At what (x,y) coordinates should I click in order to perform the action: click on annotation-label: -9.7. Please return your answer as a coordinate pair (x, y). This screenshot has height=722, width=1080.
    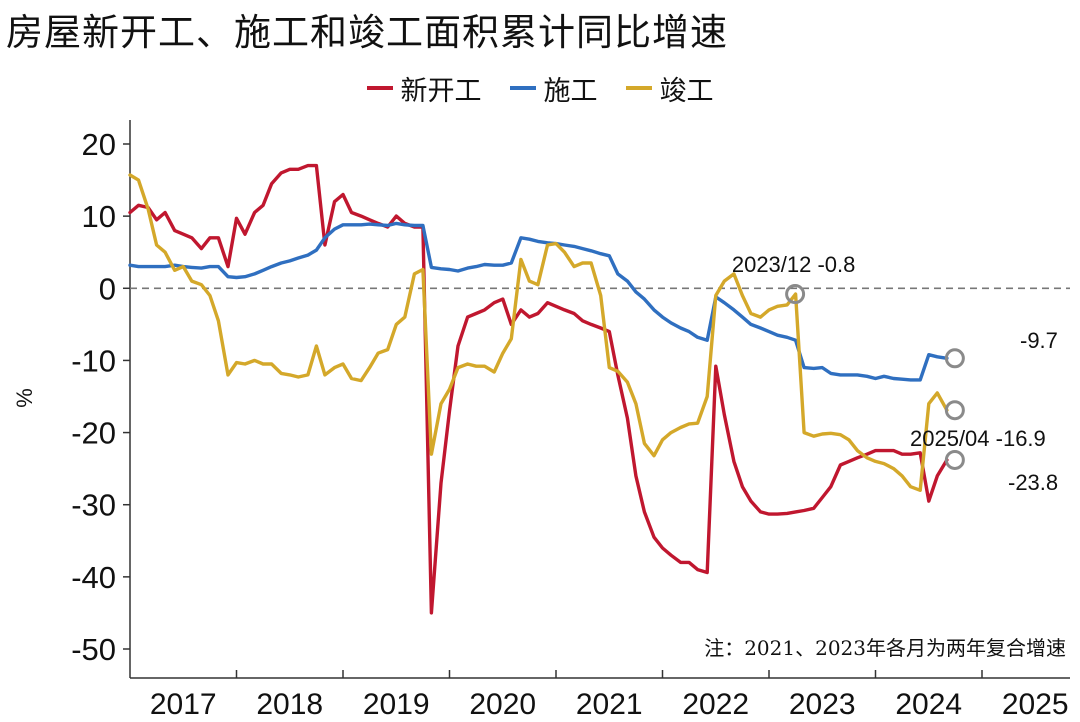
    Looking at the image, I should click on (1039, 340).